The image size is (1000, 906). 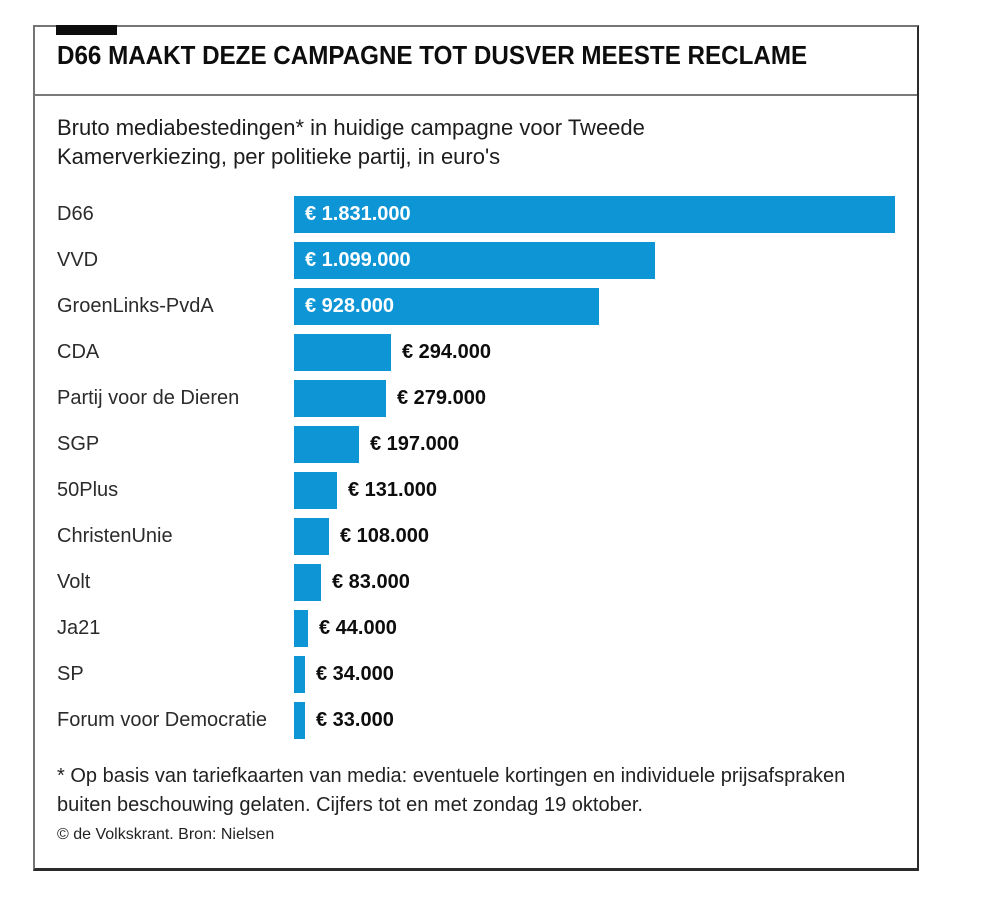 What do you see at coordinates (441, 398) in the screenshot?
I see `bar-value-label: € 279.000` at bounding box center [441, 398].